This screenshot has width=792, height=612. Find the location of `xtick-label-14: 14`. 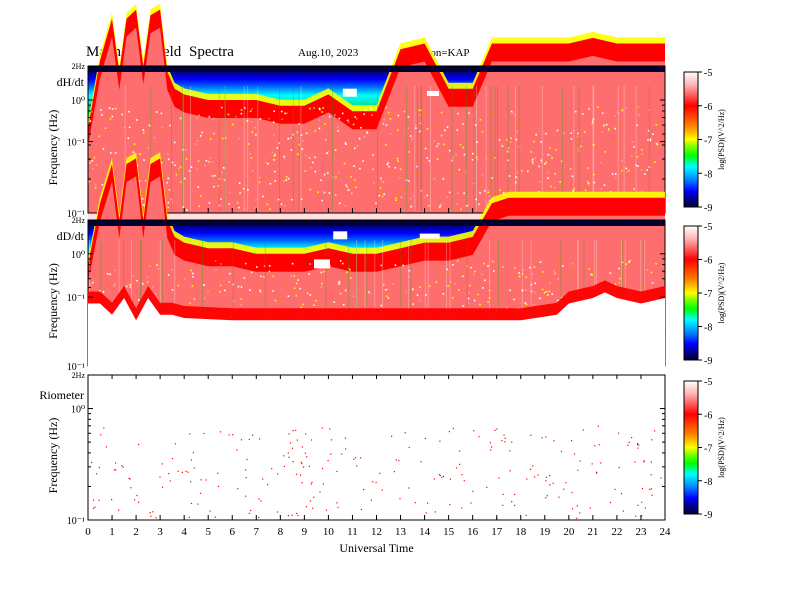

xtick-label-14: 14 is located at coordinates (425, 532).